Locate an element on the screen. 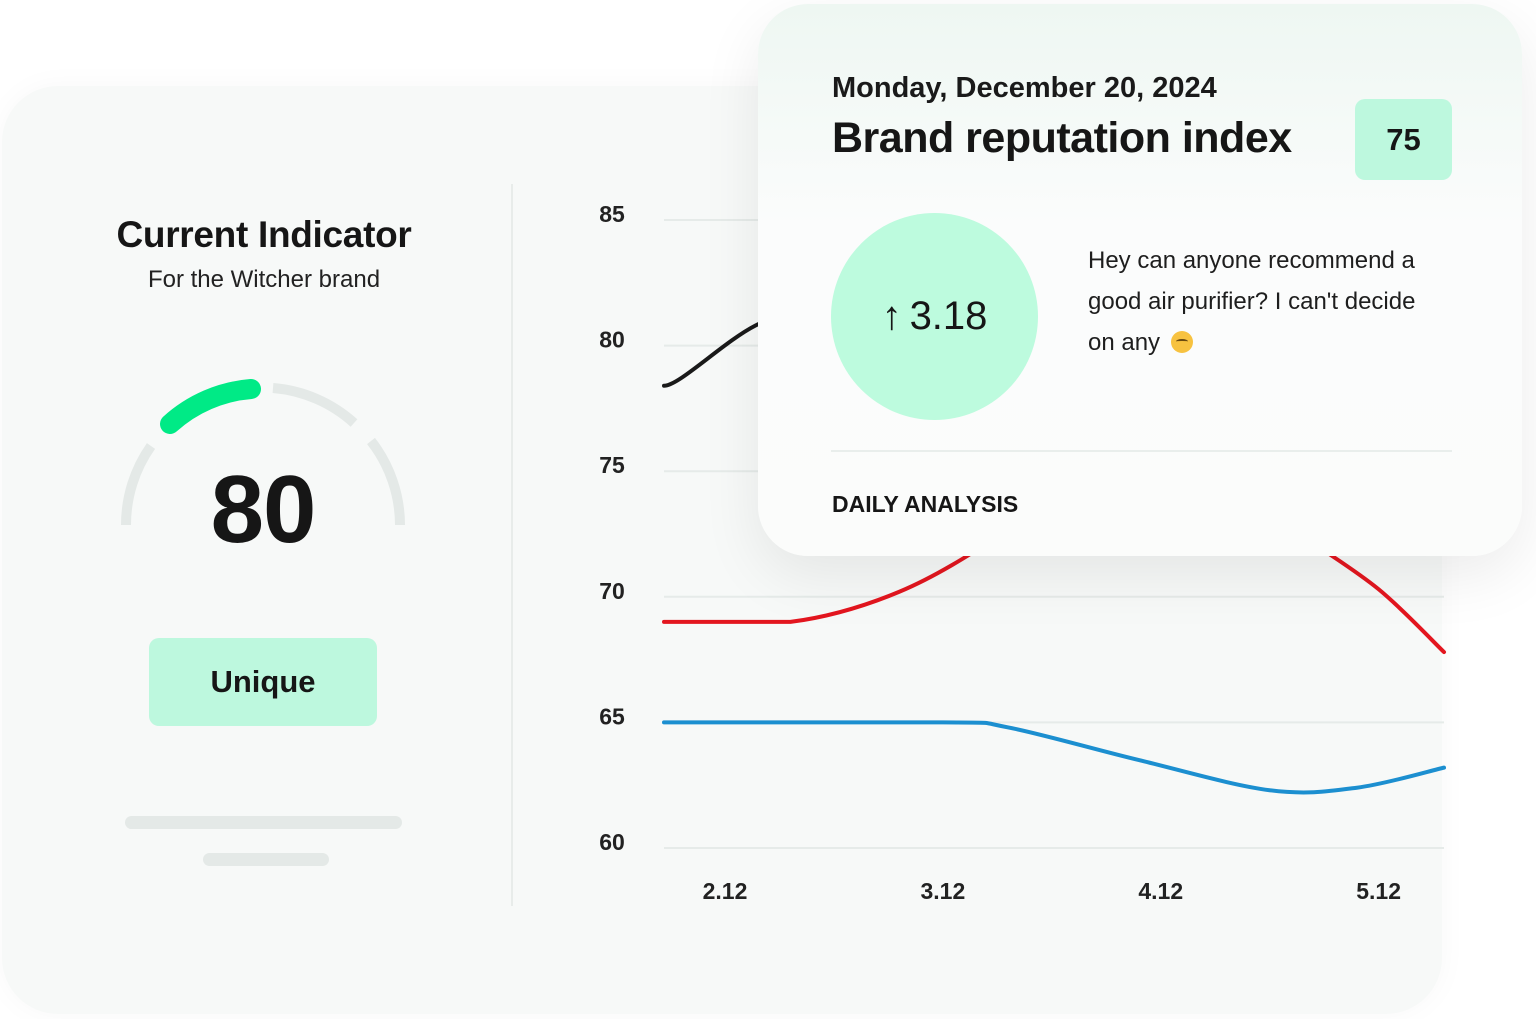 The height and width of the screenshot is (1019, 1536). change-value: 3.18 is located at coordinates (948, 316).